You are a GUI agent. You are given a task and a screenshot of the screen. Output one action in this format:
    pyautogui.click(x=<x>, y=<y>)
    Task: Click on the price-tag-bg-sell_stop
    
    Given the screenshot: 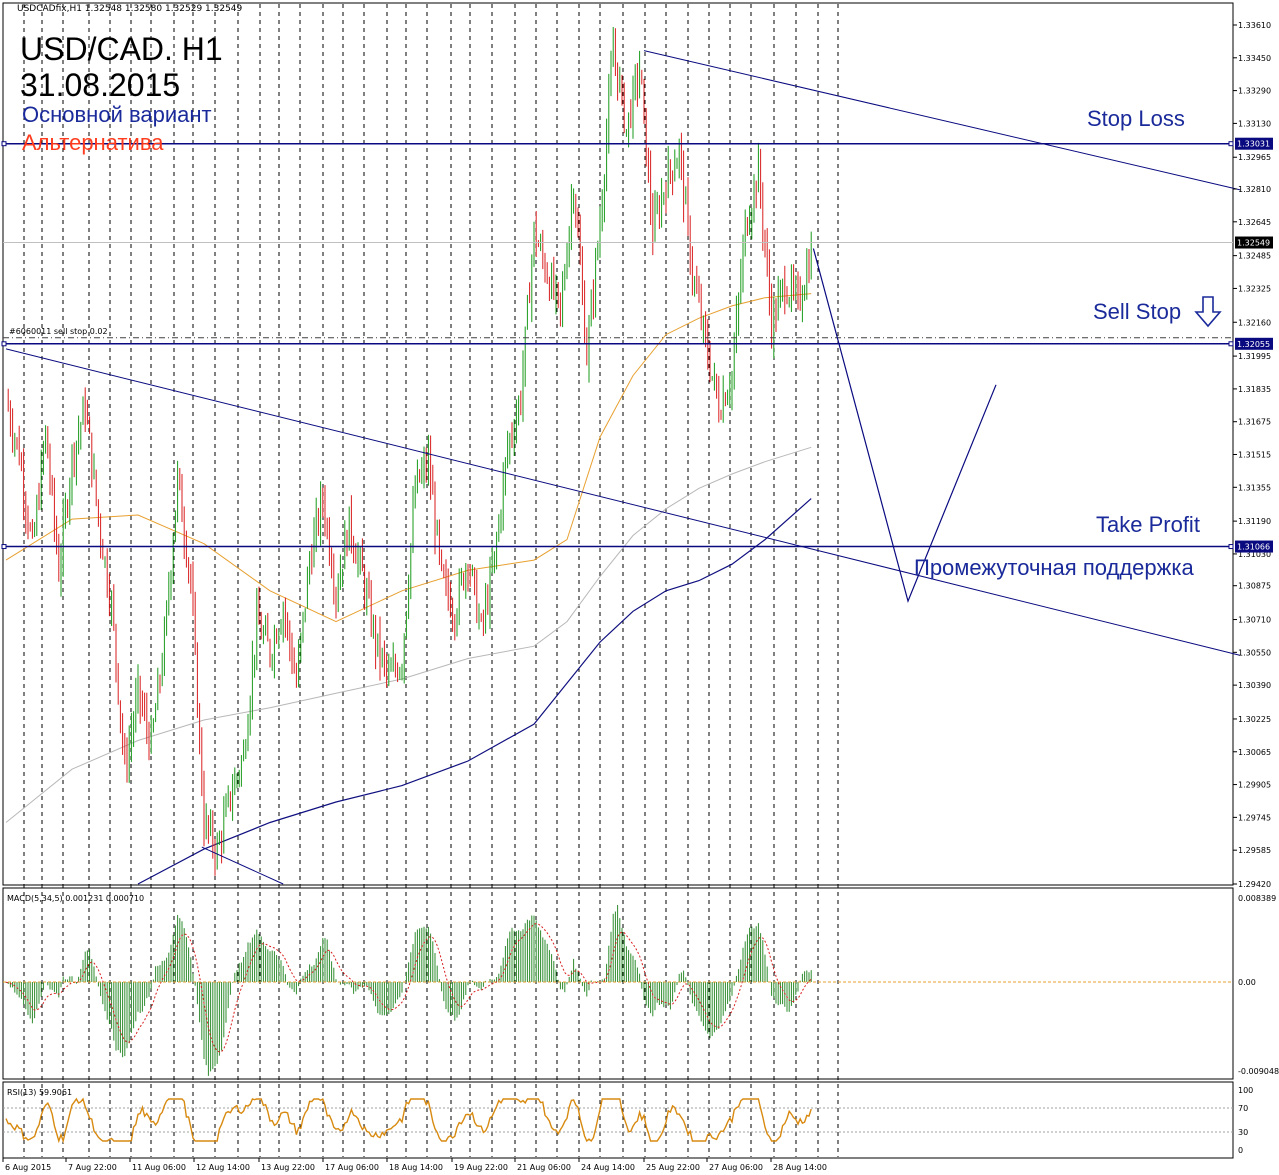 What is the action you would take?
    pyautogui.click(x=1254, y=343)
    